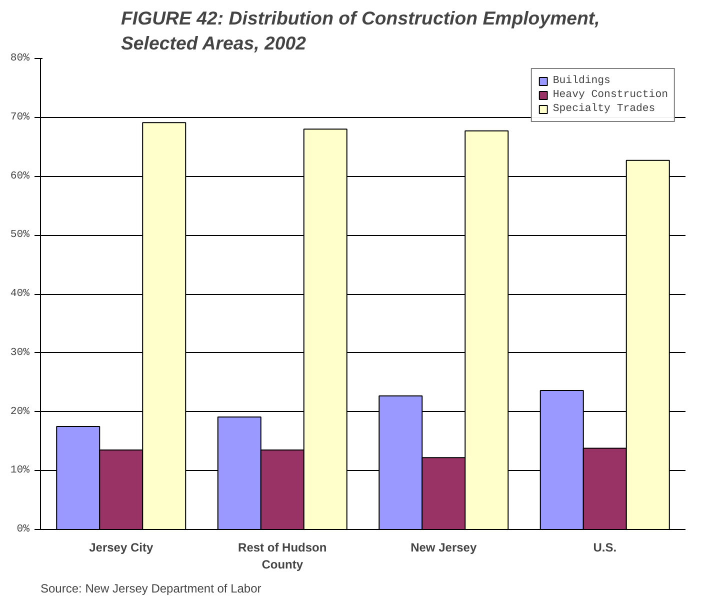 The height and width of the screenshot is (612, 715). I want to click on legend-label: Heavy Construction, so click(610, 95).